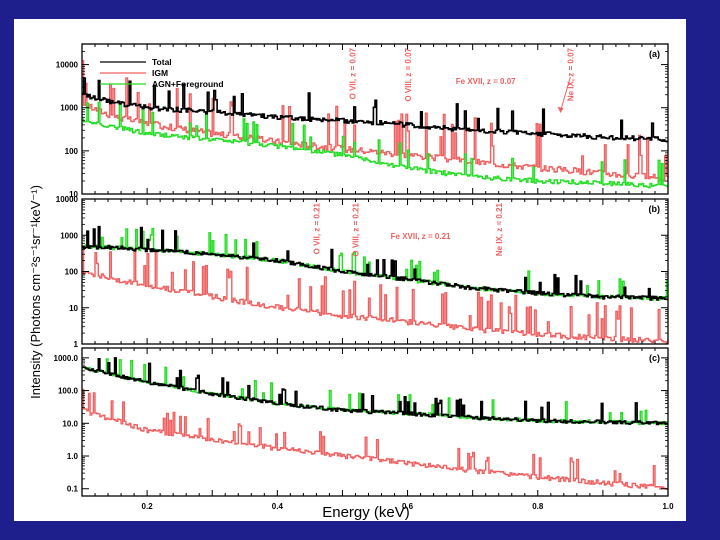  What do you see at coordinates (76, 344) in the screenshot?
I see `y-tick-label: 1` at bounding box center [76, 344].